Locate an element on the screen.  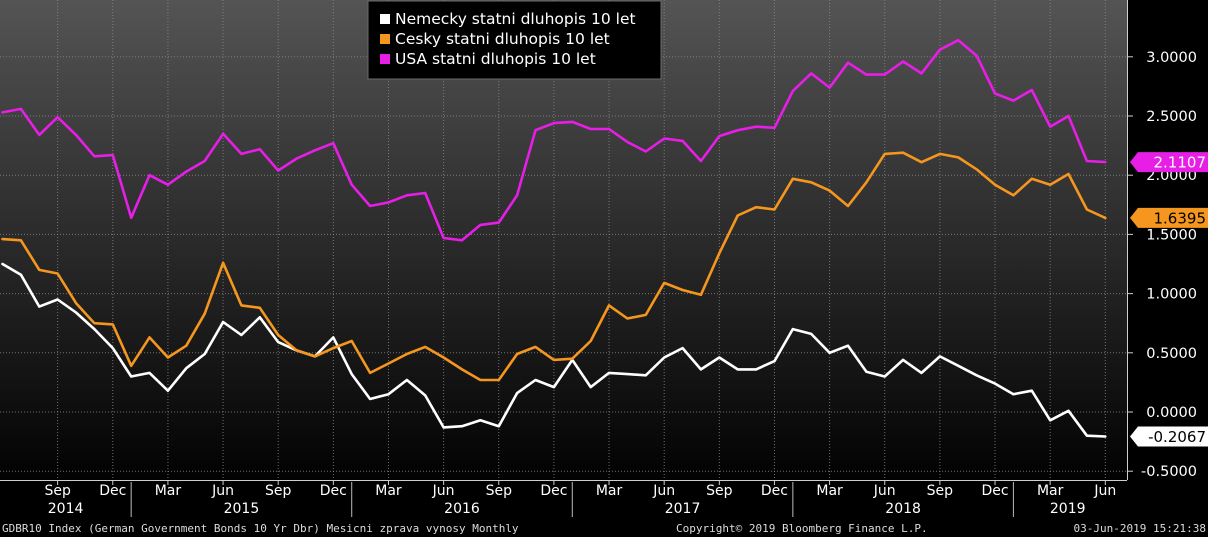
legend-label: Cesky statni dluhopis 10 let is located at coordinates (502, 39).